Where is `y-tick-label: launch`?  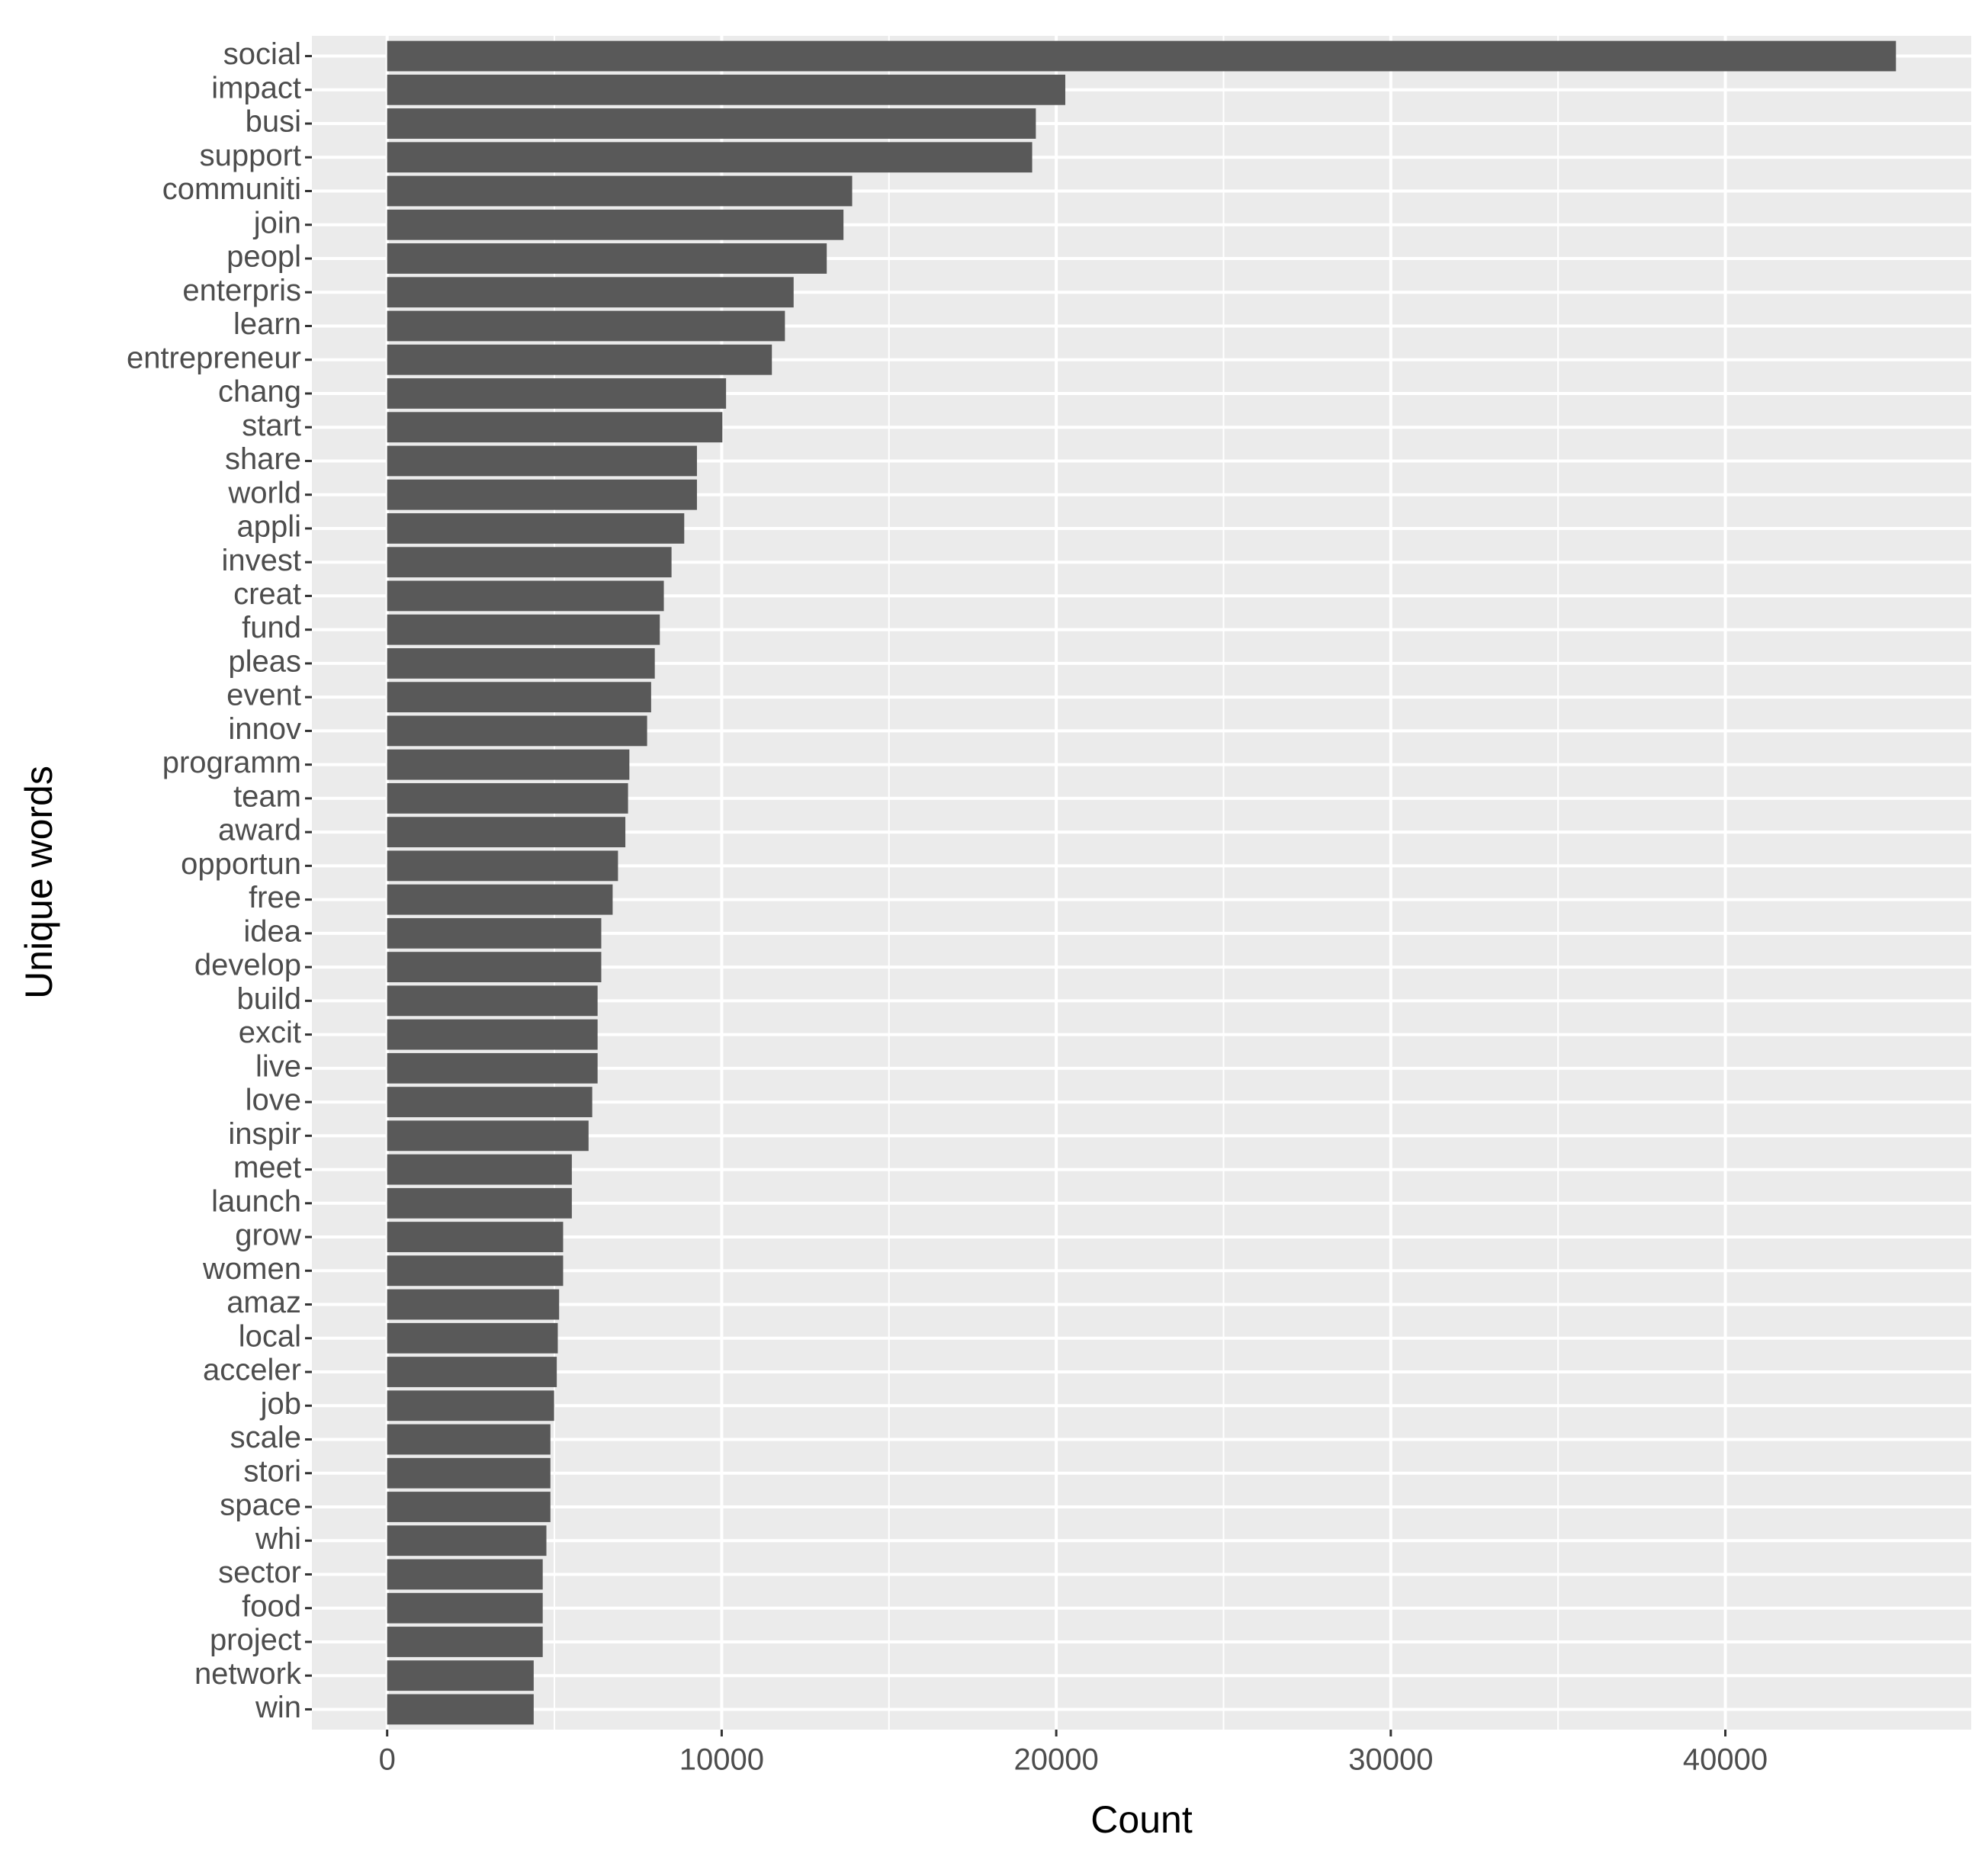 y-tick-label: launch is located at coordinates (256, 1201).